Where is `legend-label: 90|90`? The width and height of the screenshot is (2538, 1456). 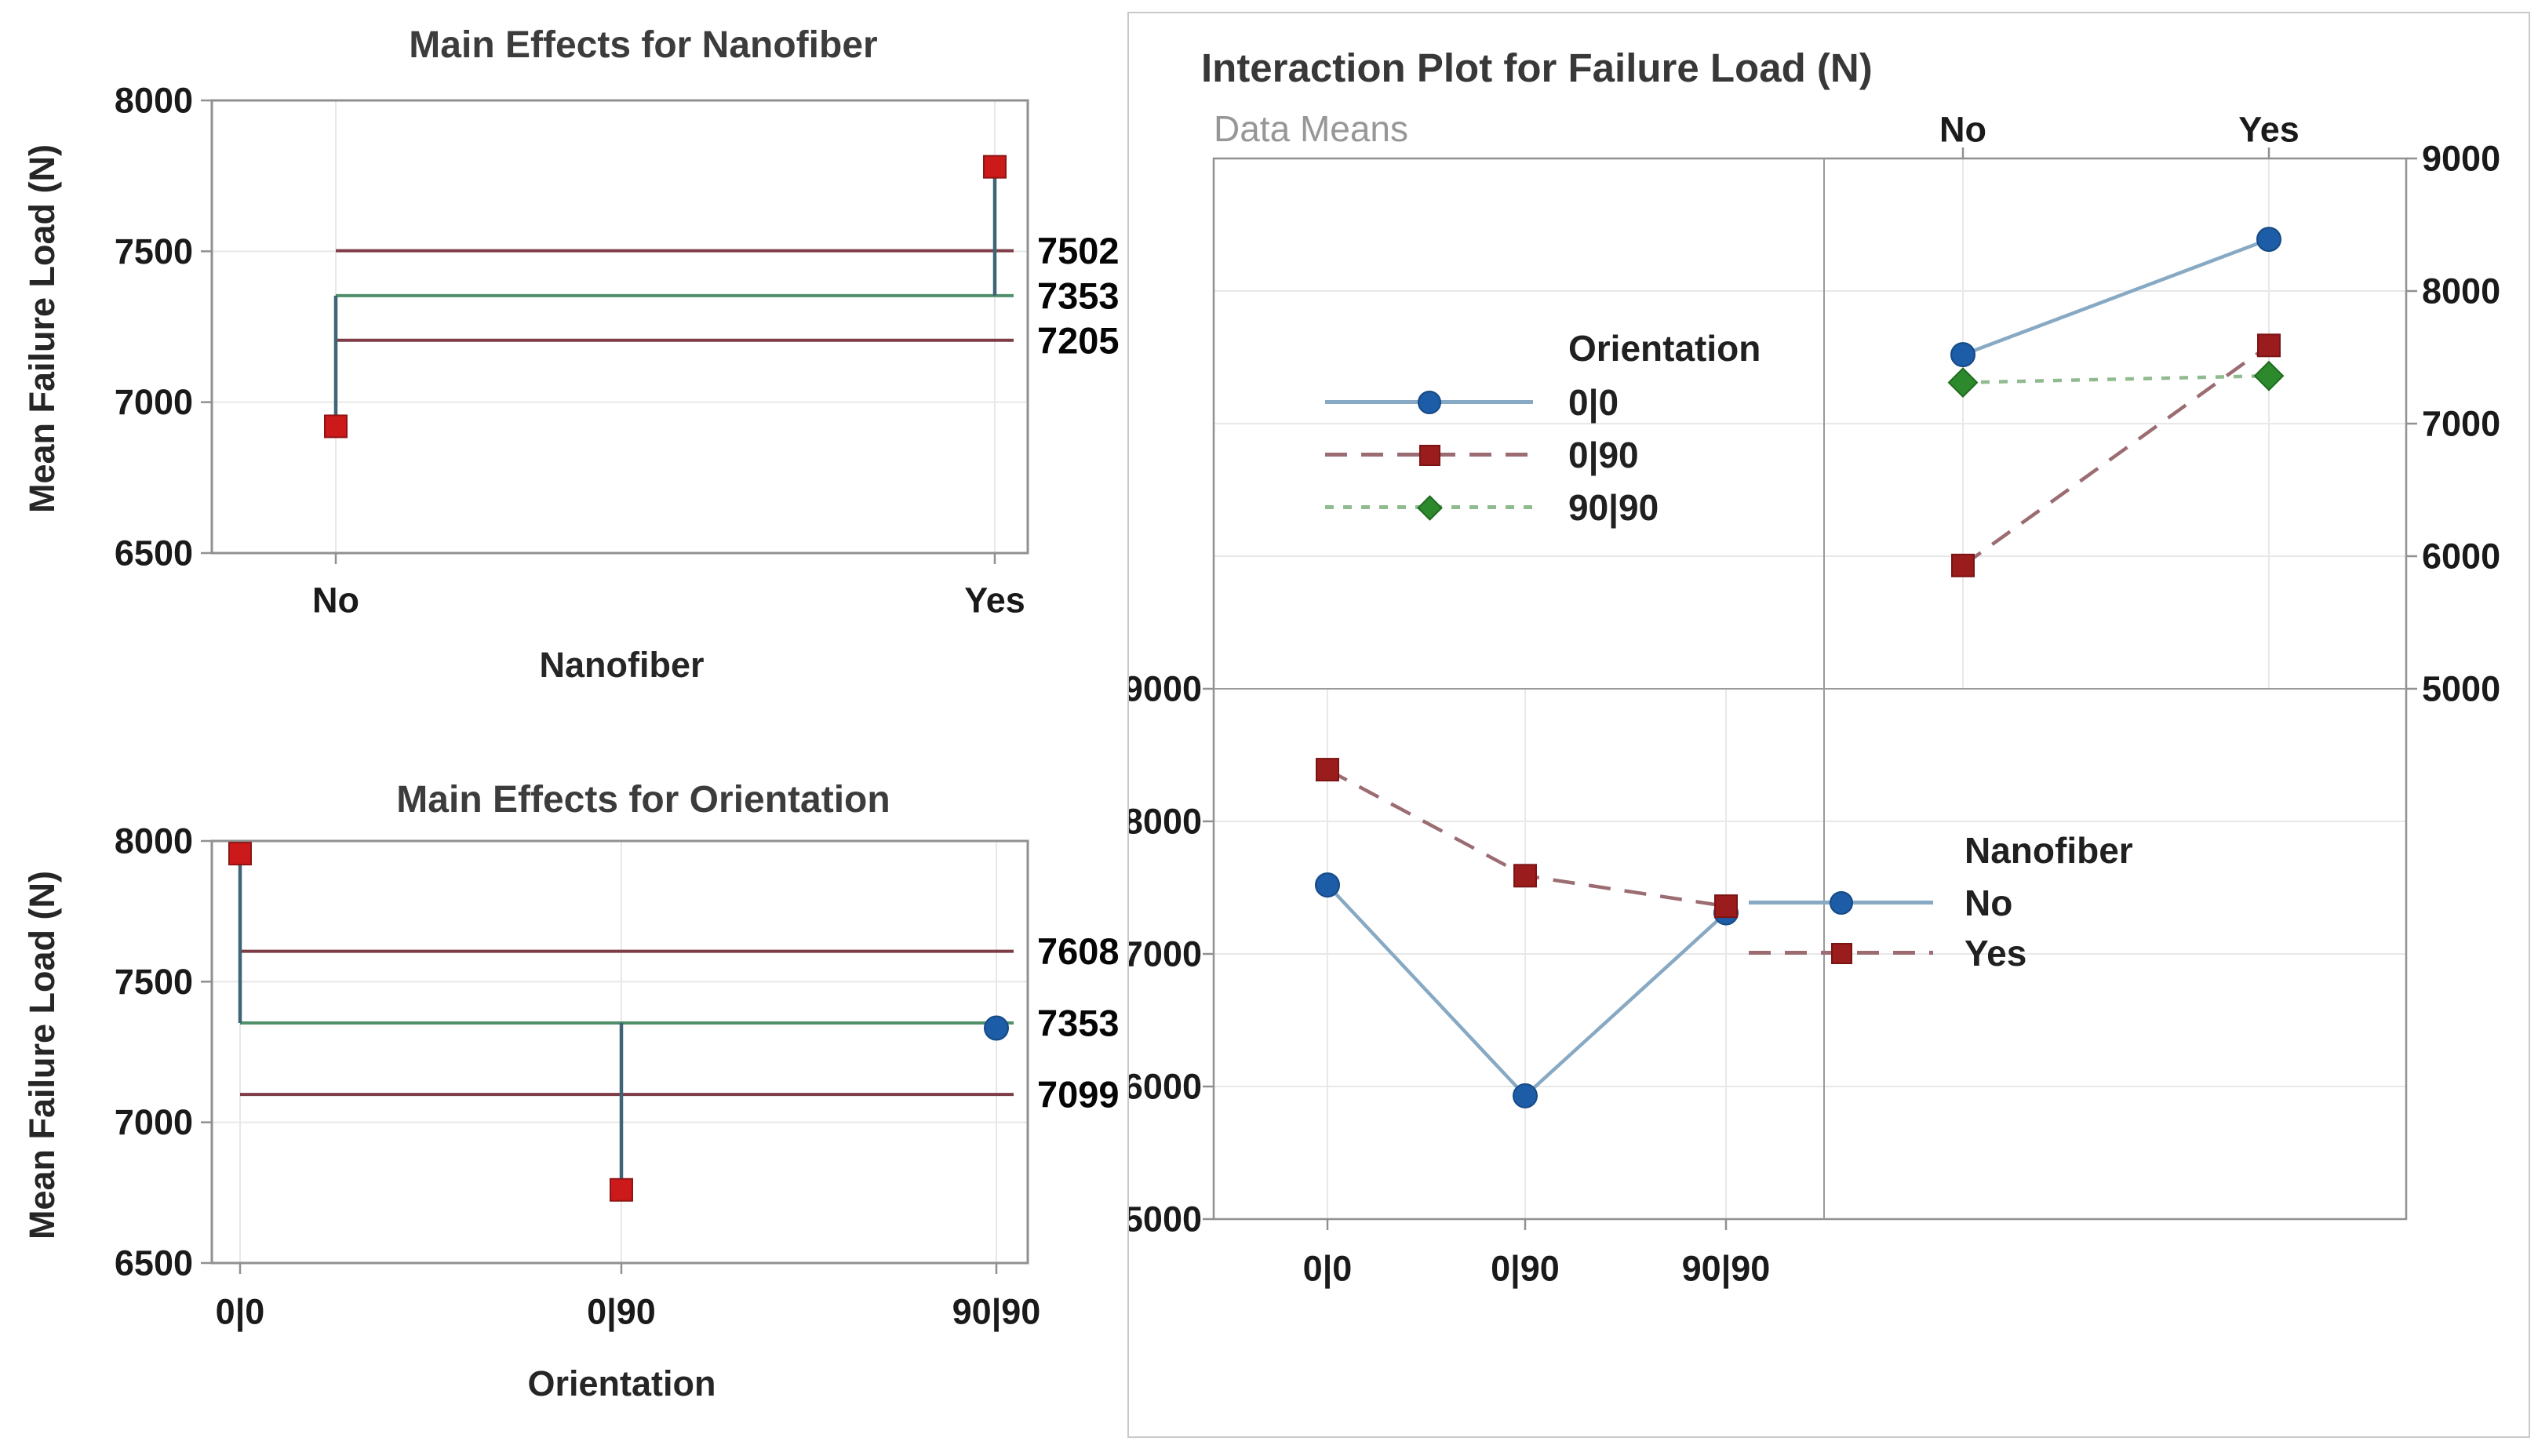 legend-label: 90|90 is located at coordinates (1613, 507).